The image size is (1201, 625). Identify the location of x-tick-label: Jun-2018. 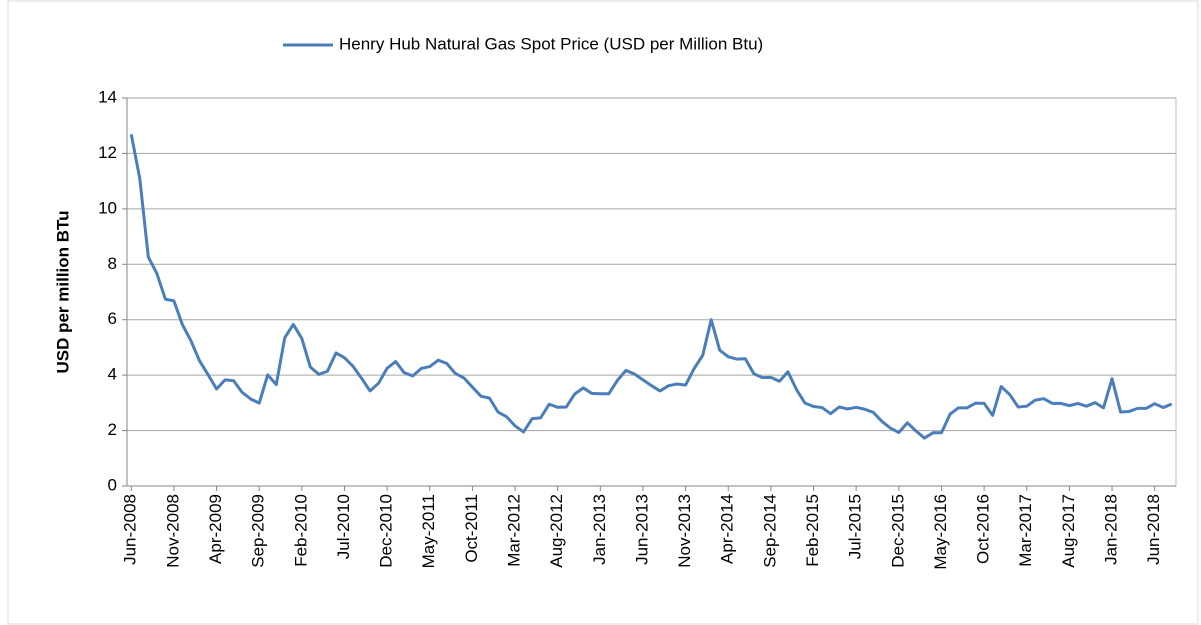
(1153, 529).